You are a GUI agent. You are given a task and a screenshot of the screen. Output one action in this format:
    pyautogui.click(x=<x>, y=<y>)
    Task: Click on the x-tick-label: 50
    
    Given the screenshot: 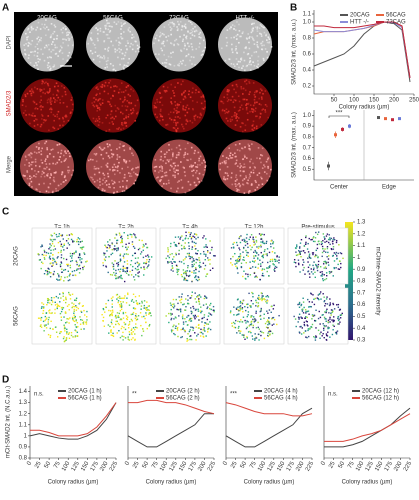 What is the action you would take?
    pyautogui.click(x=342, y=464)
    